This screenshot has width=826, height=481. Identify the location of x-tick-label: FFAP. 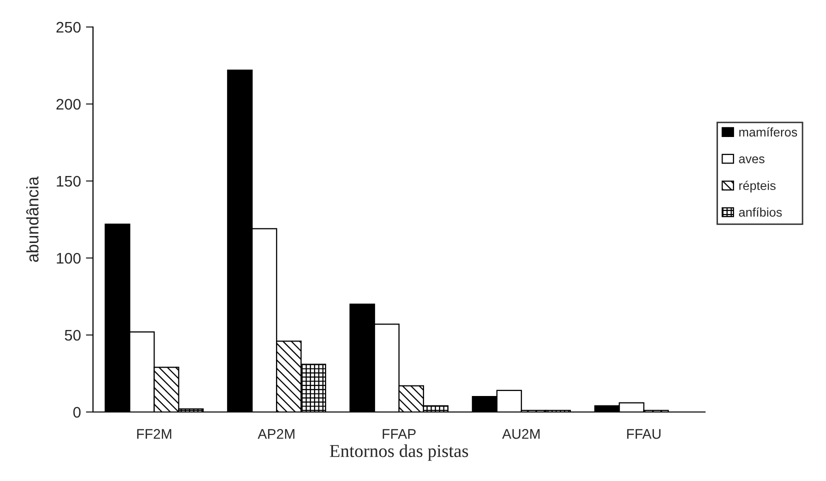
(399, 434).